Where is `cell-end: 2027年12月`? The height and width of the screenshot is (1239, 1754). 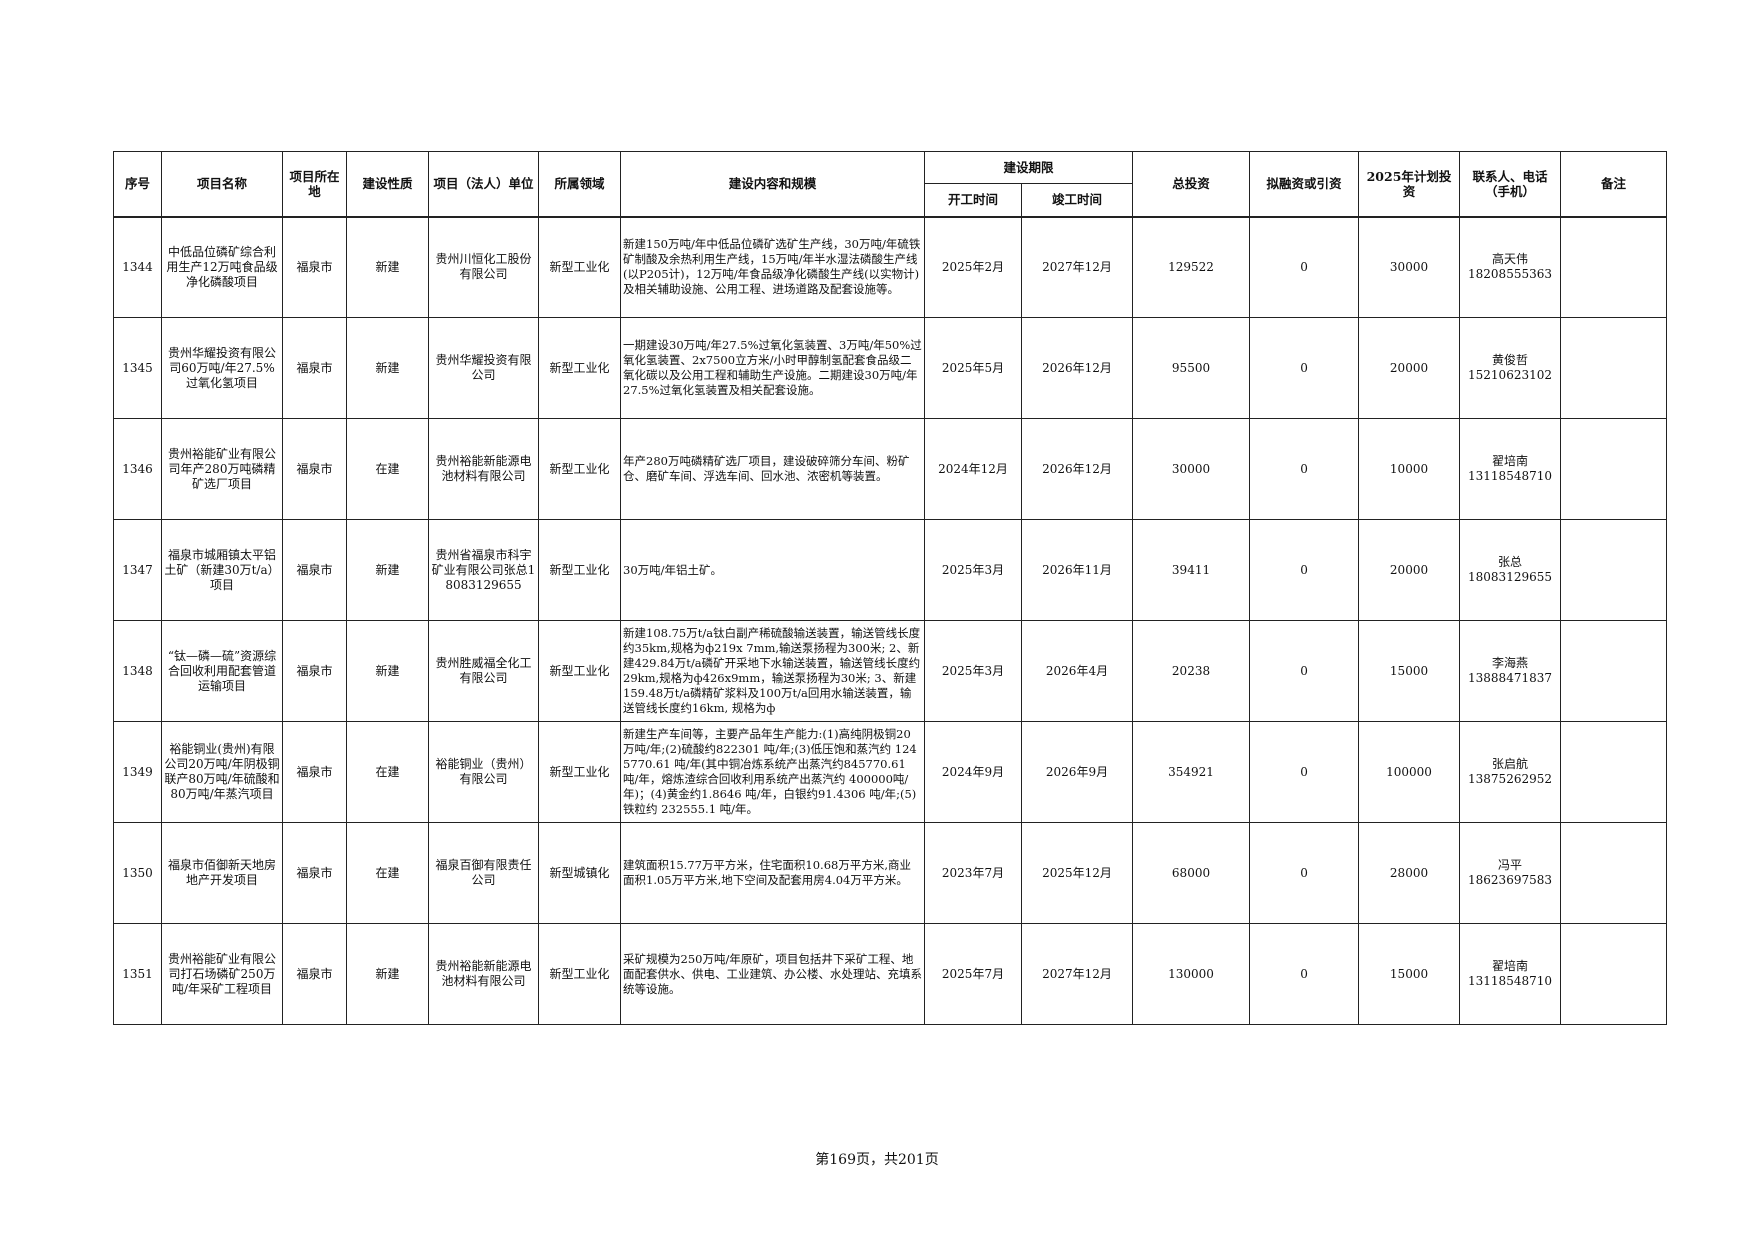
cell-end: 2027年12月 is located at coordinates (1077, 267).